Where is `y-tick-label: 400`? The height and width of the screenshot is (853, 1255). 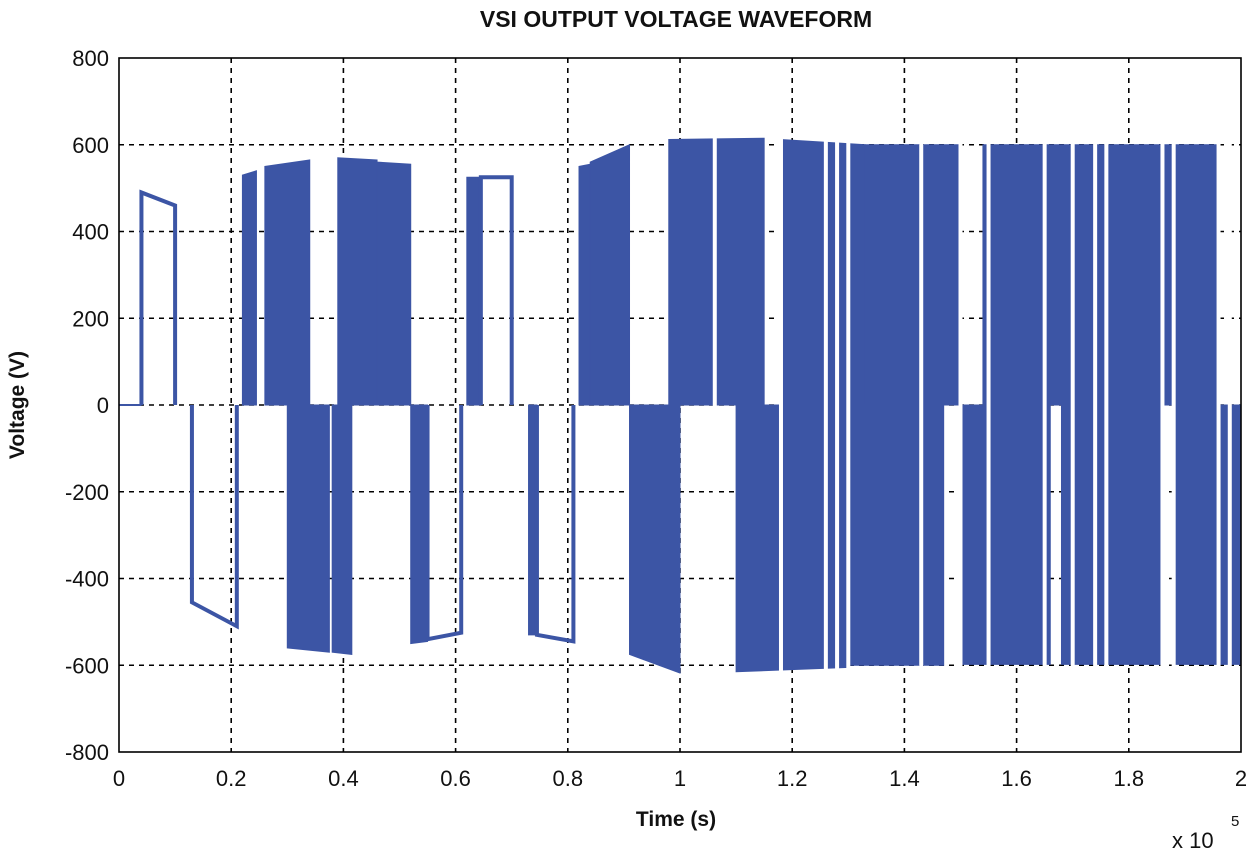
y-tick-label: 400 is located at coordinates (90, 232).